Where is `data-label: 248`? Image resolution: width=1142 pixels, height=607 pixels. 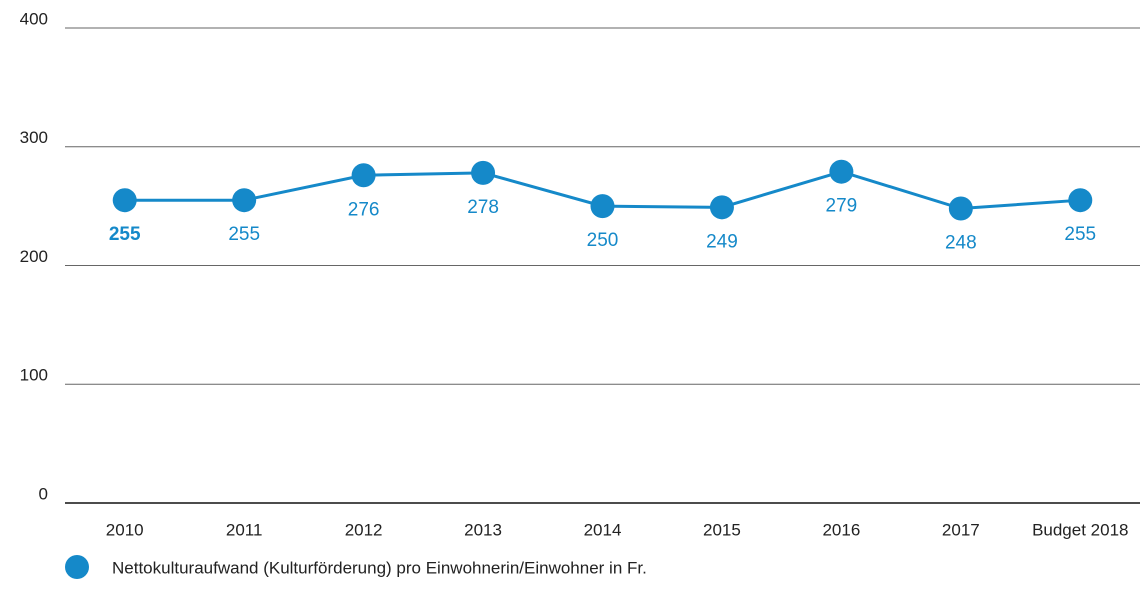
data-label: 248 is located at coordinates (961, 243).